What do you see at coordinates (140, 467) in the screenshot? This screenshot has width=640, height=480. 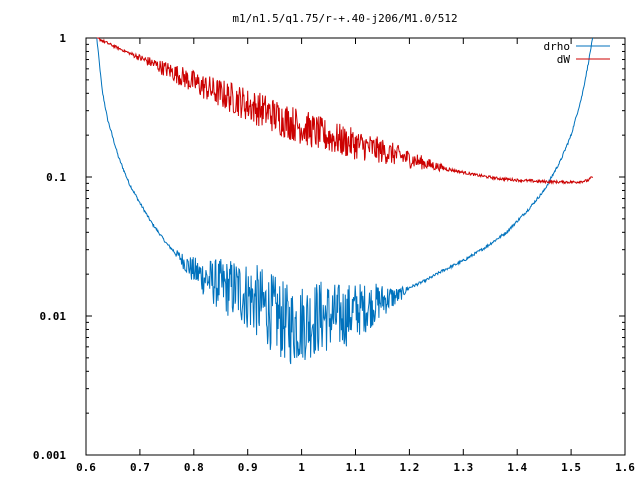 I see `x-tick-label: 0.7` at bounding box center [140, 467].